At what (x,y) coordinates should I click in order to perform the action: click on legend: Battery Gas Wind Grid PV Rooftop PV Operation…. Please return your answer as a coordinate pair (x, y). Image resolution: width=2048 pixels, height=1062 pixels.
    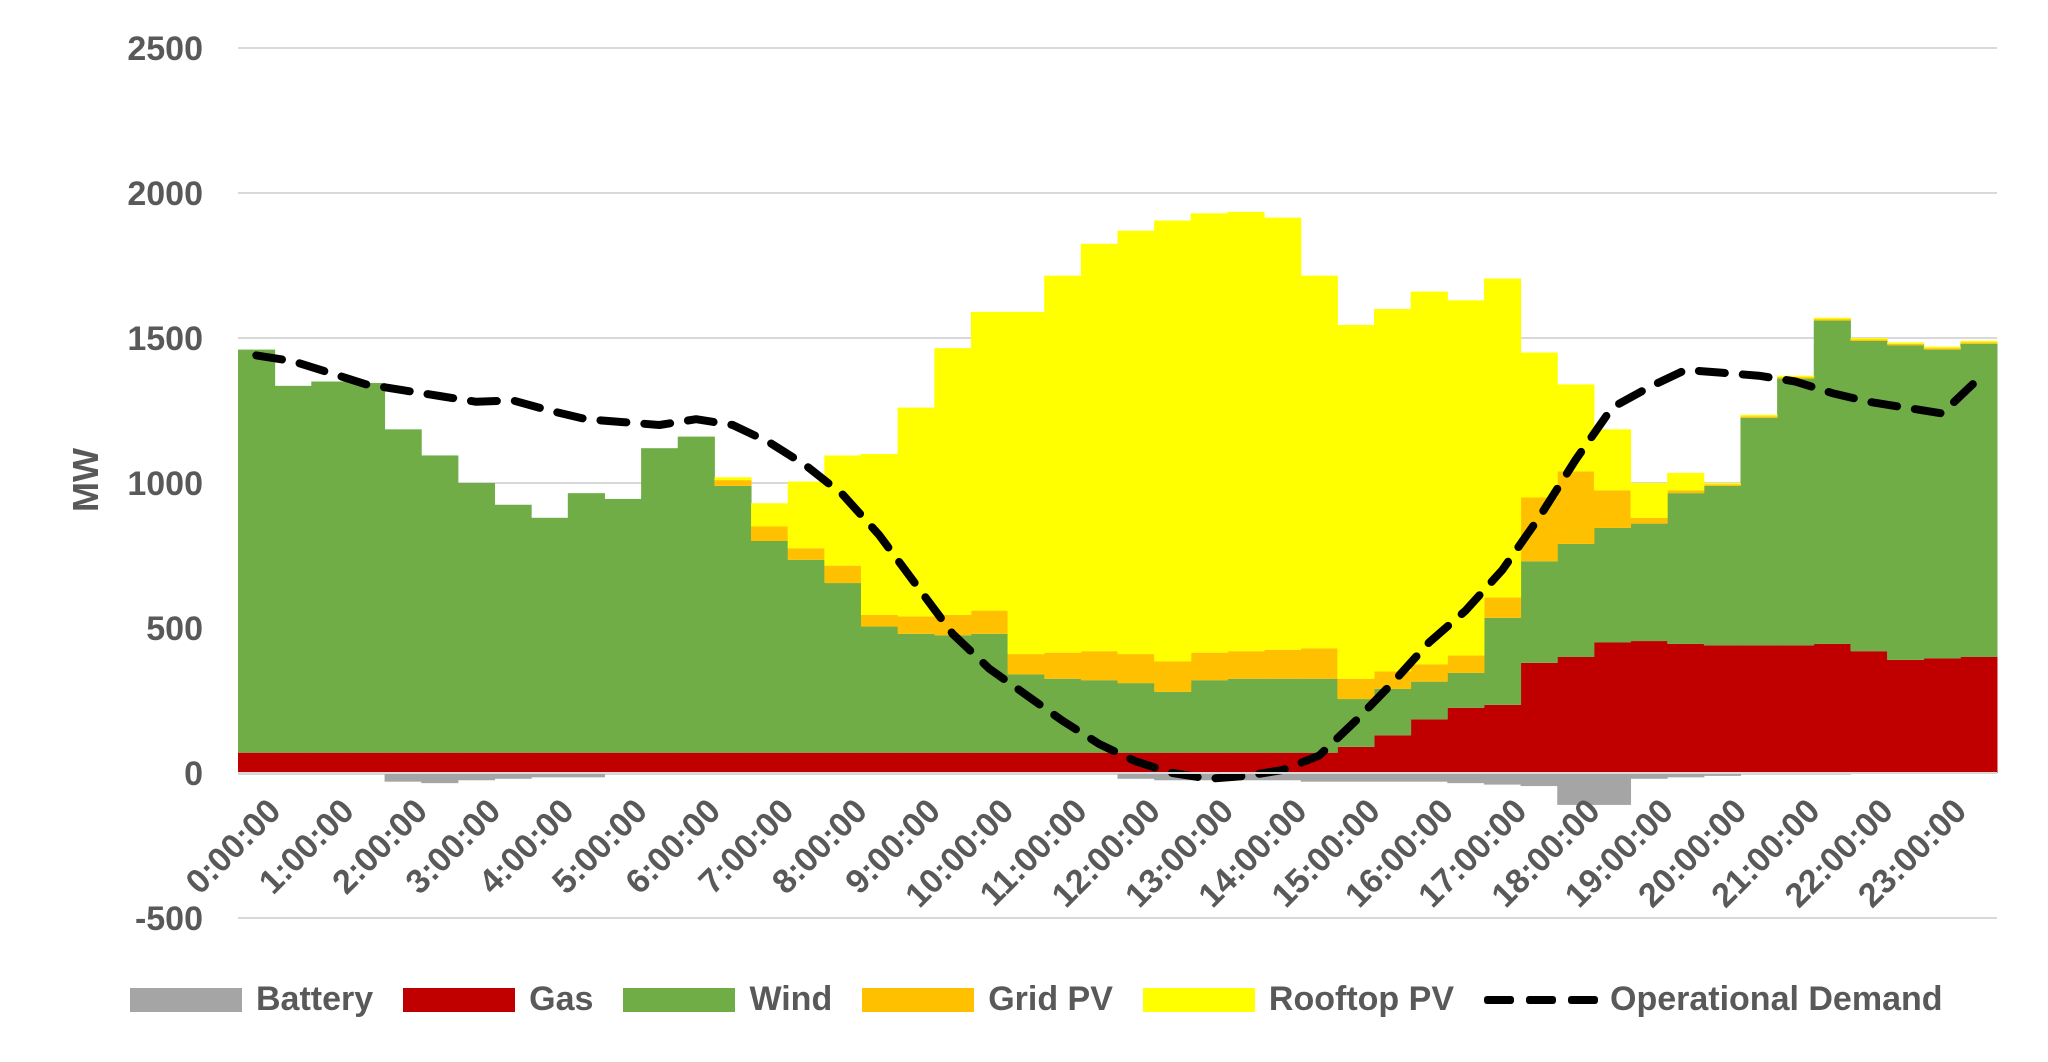
    Looking at the image, I should click on (1051, 999).